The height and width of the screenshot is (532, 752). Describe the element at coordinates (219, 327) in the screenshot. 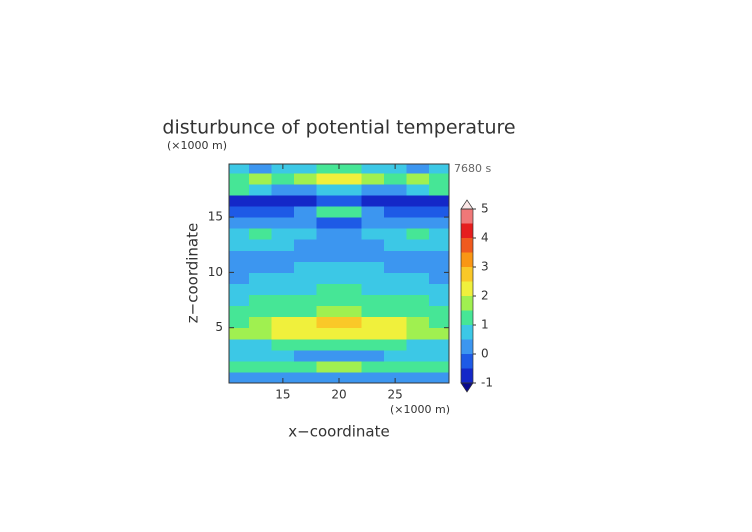

I see `y-tick-label: 5` at that location.